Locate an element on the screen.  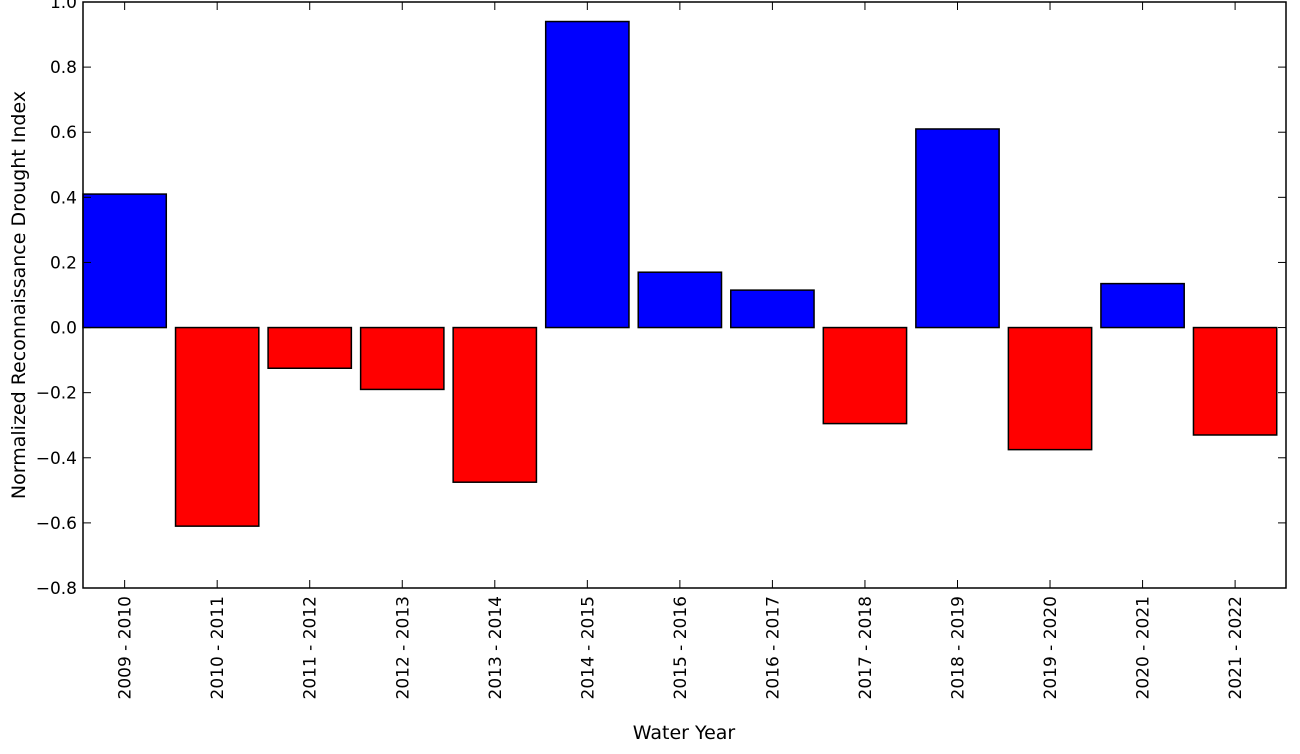
y-tick-label: 0.0 is located at coordinates (63, 329).